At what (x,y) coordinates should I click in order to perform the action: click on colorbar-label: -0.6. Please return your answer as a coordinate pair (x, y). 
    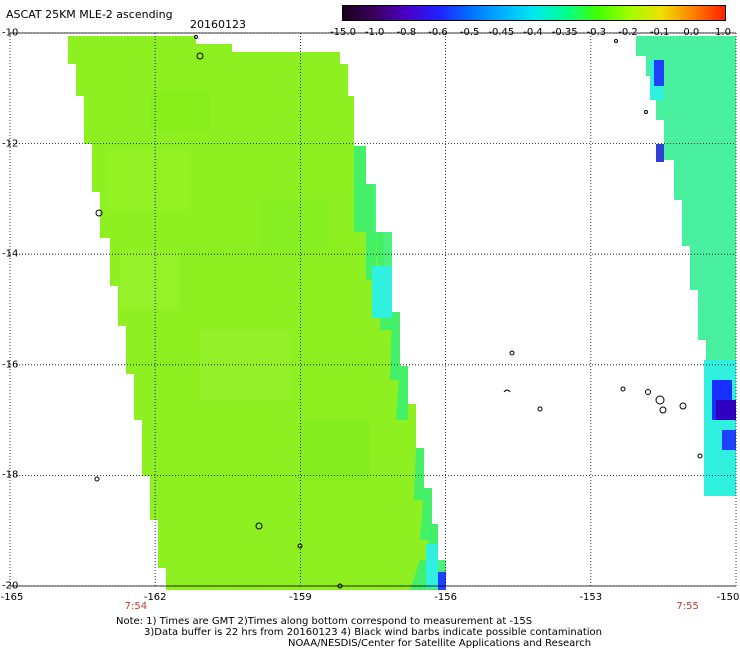
    Looking at the image, I should click on (438, 32).